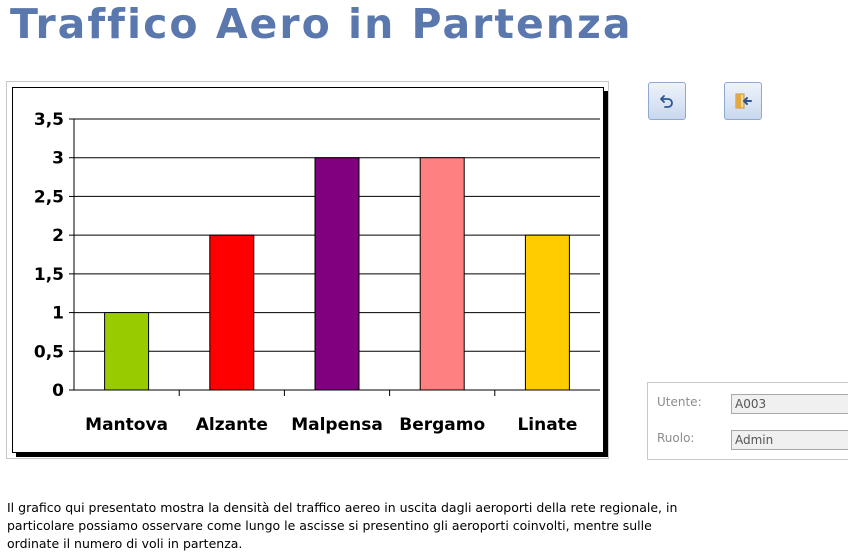 The image size is (848, 558). I want to click on bar-mantova, so click(127, 351).